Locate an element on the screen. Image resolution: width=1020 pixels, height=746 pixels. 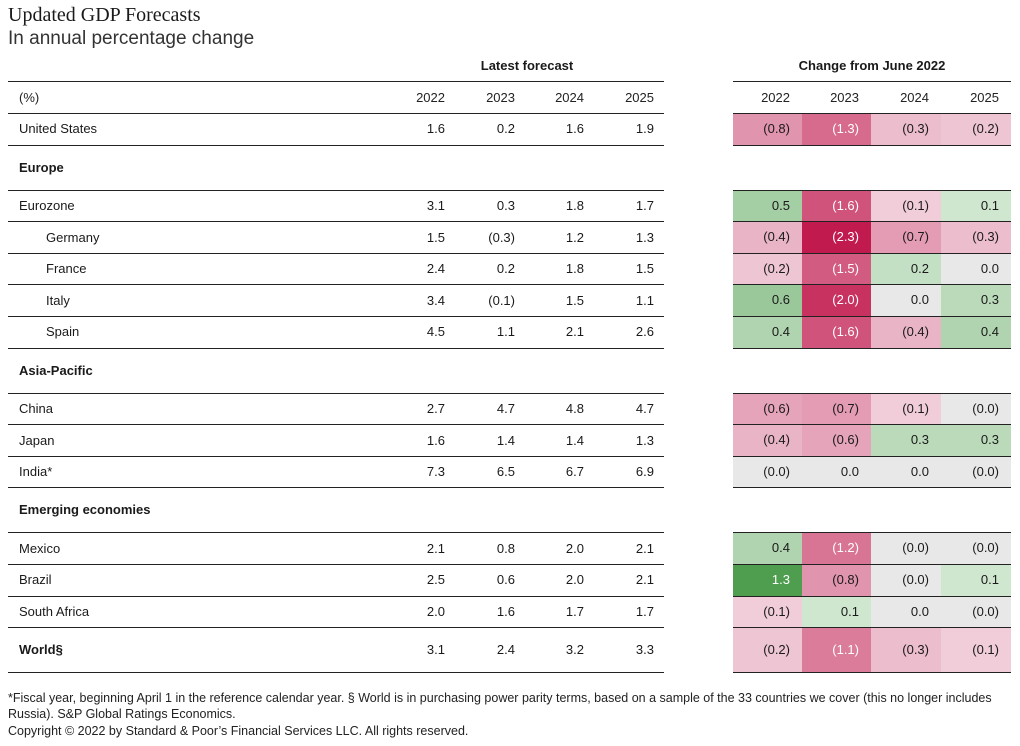
year-header-change: 2022 is located at coordinates (775, 97).